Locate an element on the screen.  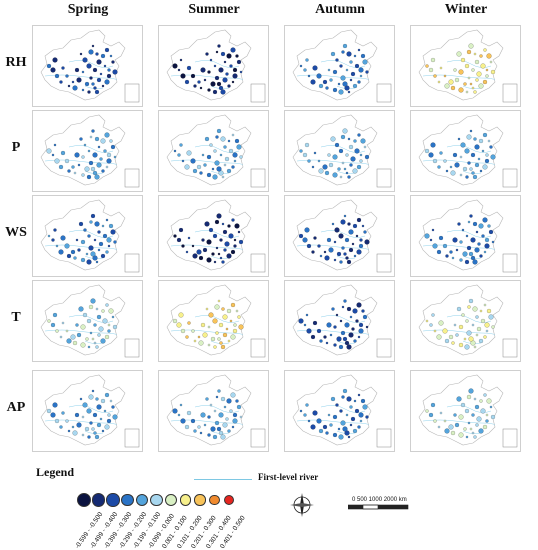
map-panel-rh-spring is located at coordinates (87, 66).